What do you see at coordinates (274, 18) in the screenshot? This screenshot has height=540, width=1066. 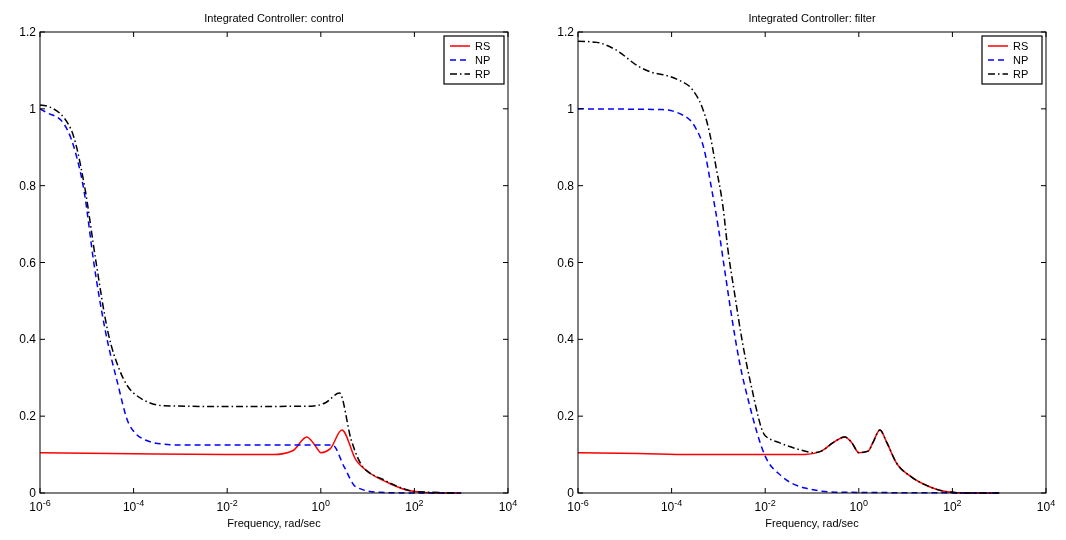 I see `chart-title: Integrated Controller: control` at bounding box center [274, 18].